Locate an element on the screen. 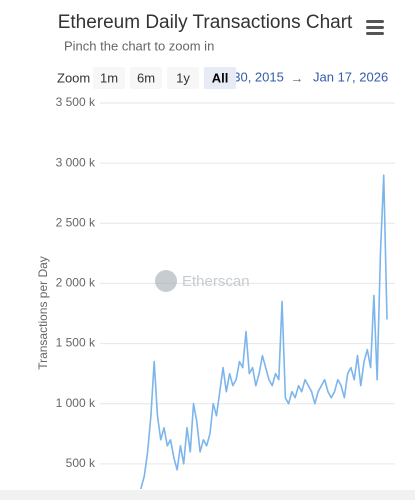 The height and width of the screenshot is (500, 415). range-to: Jan 17, 2026 is located at coordinates (350, 76).